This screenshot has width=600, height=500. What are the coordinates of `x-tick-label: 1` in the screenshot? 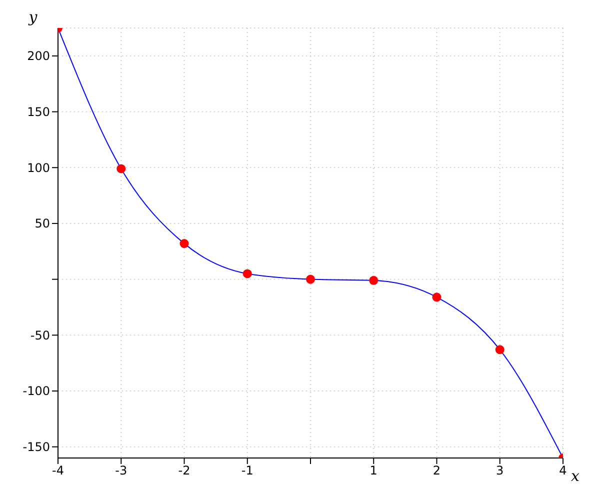 It's located at (374, 471).